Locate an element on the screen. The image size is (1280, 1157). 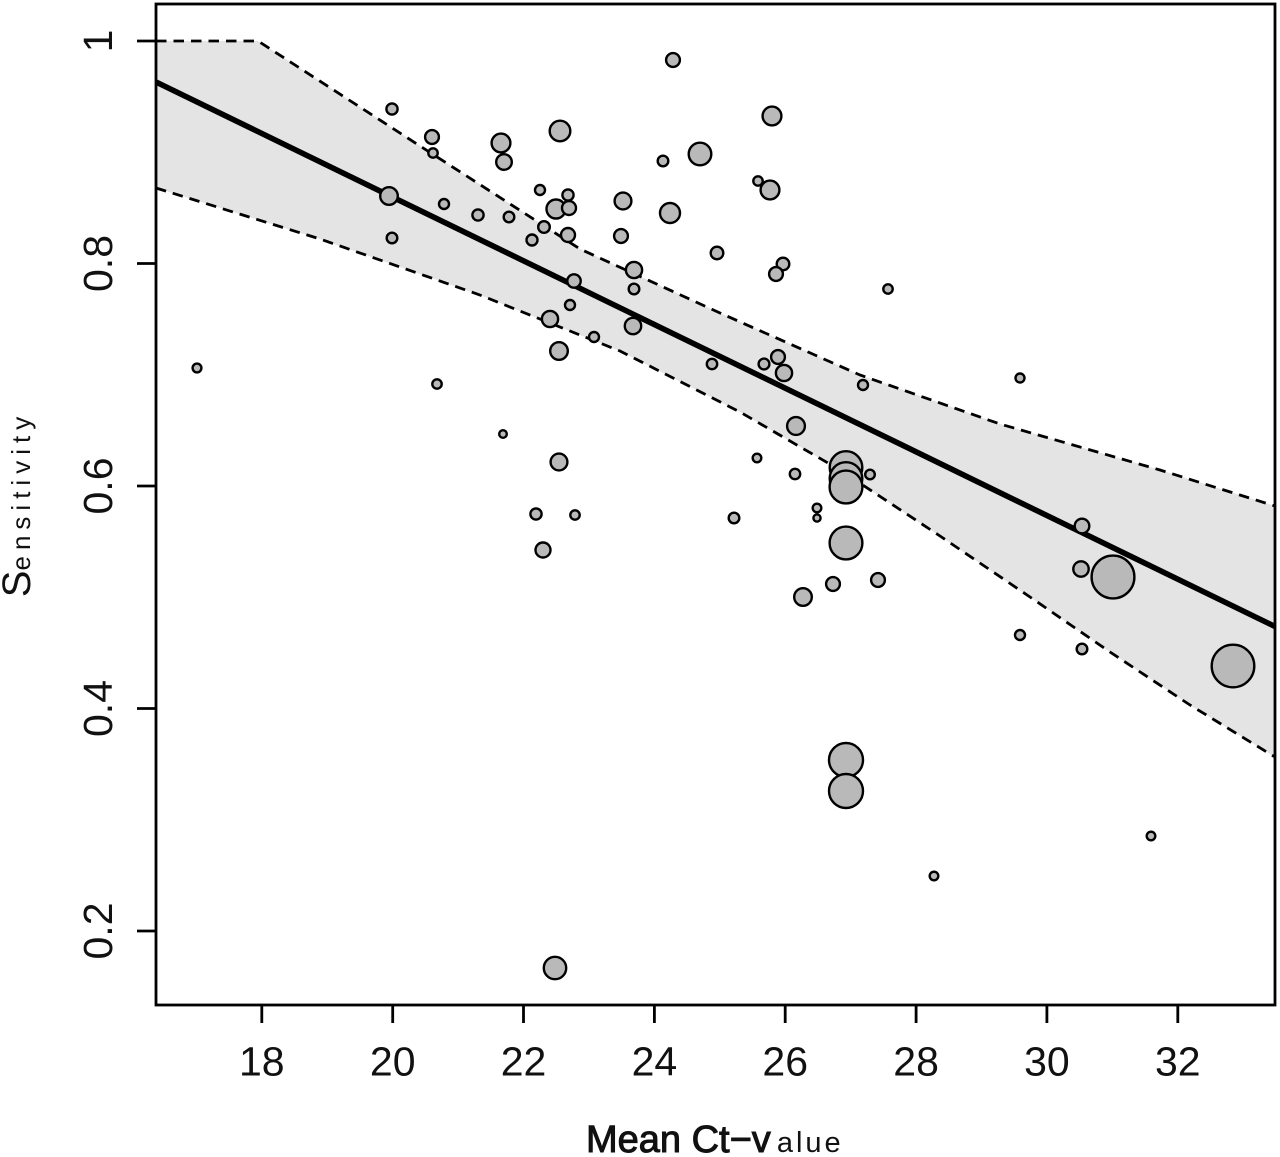
svg-text: 20 is located at coordinates (393, 1062).